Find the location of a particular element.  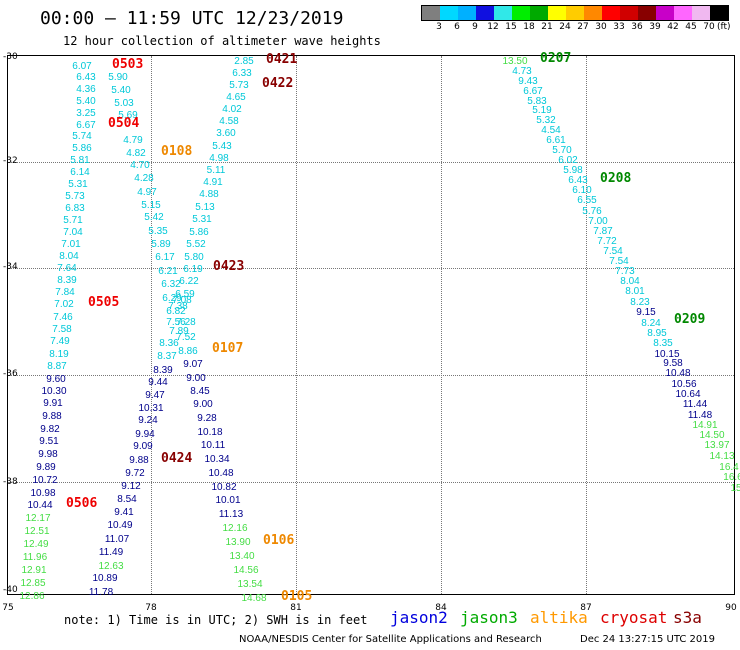

legend-label: 70 is located at coordinates (709, 27).